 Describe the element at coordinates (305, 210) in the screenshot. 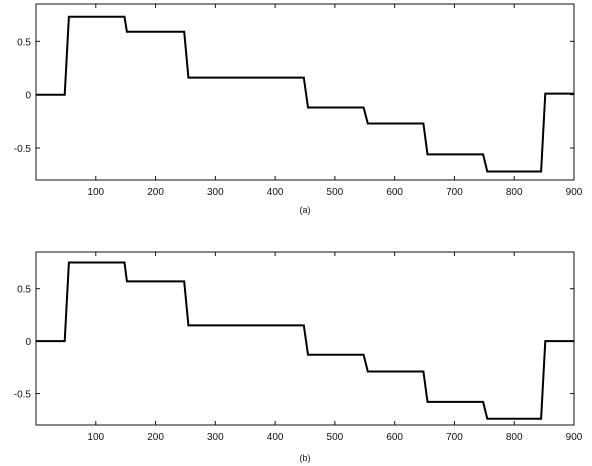

I see `panel-caption: (a)` at that location.